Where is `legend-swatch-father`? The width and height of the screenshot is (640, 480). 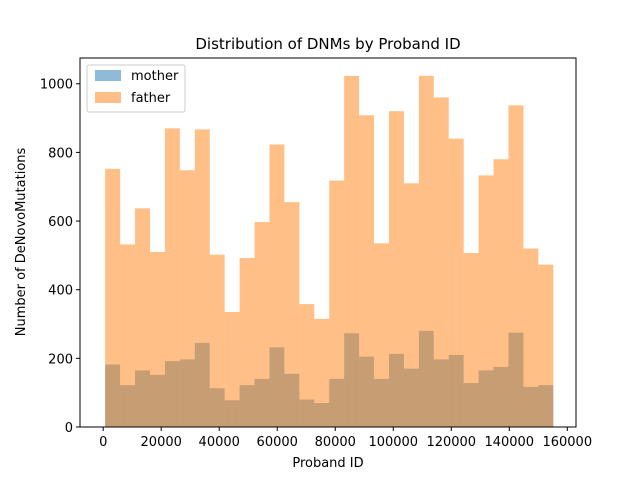 legend-swatch-father is located at coordinates (108, 97).